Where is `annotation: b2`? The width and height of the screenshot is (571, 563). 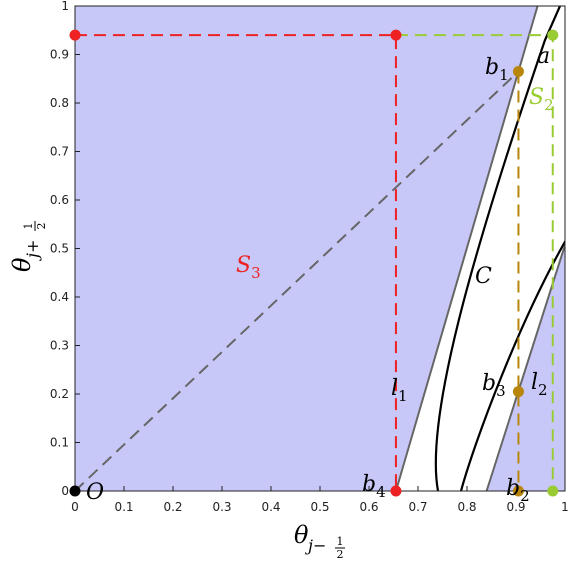
annotation: b2 is located at coordinates (518, 490).